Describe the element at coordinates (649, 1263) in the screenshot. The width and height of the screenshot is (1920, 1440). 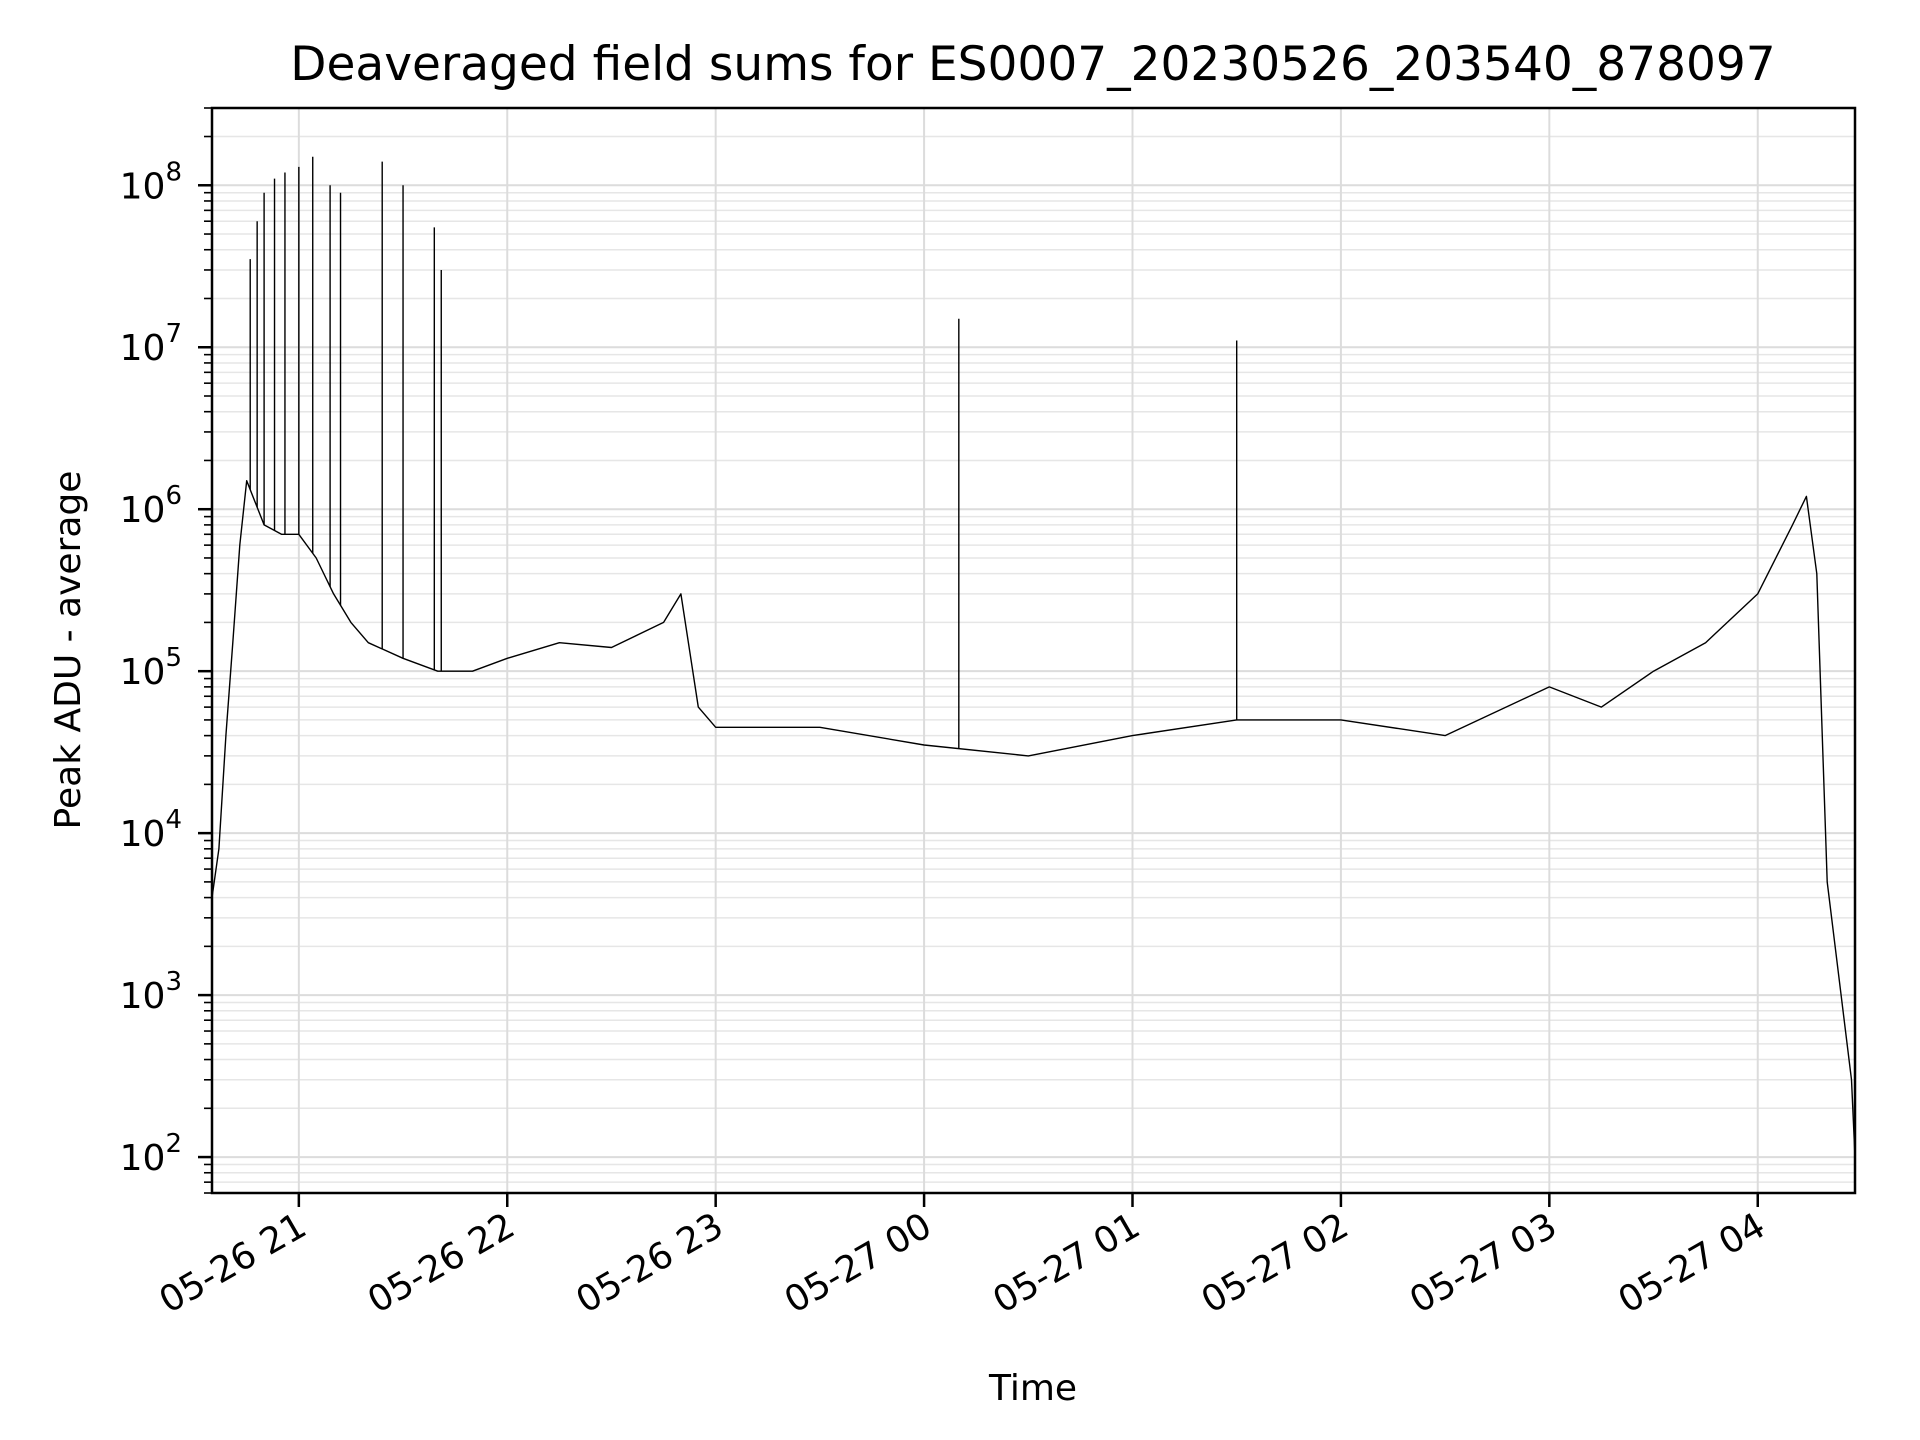
I see `x-tick-label: 05-26 23` at that location.